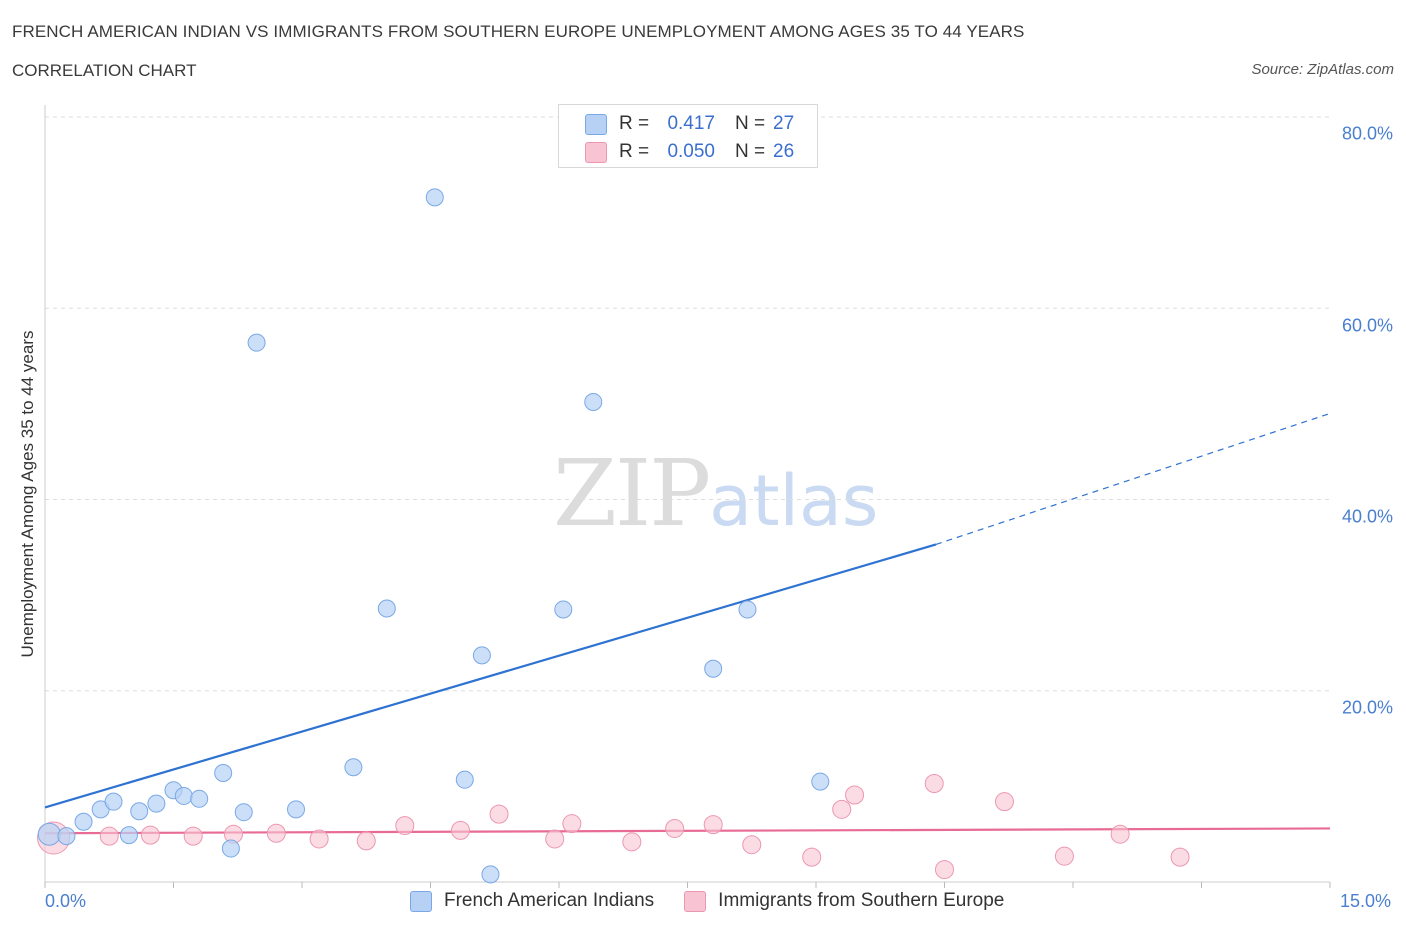  Describe the element at coordinates (861, 900) in the screenshot. I see `legend-series-name: Immigrants from Southern Europe` at that location.